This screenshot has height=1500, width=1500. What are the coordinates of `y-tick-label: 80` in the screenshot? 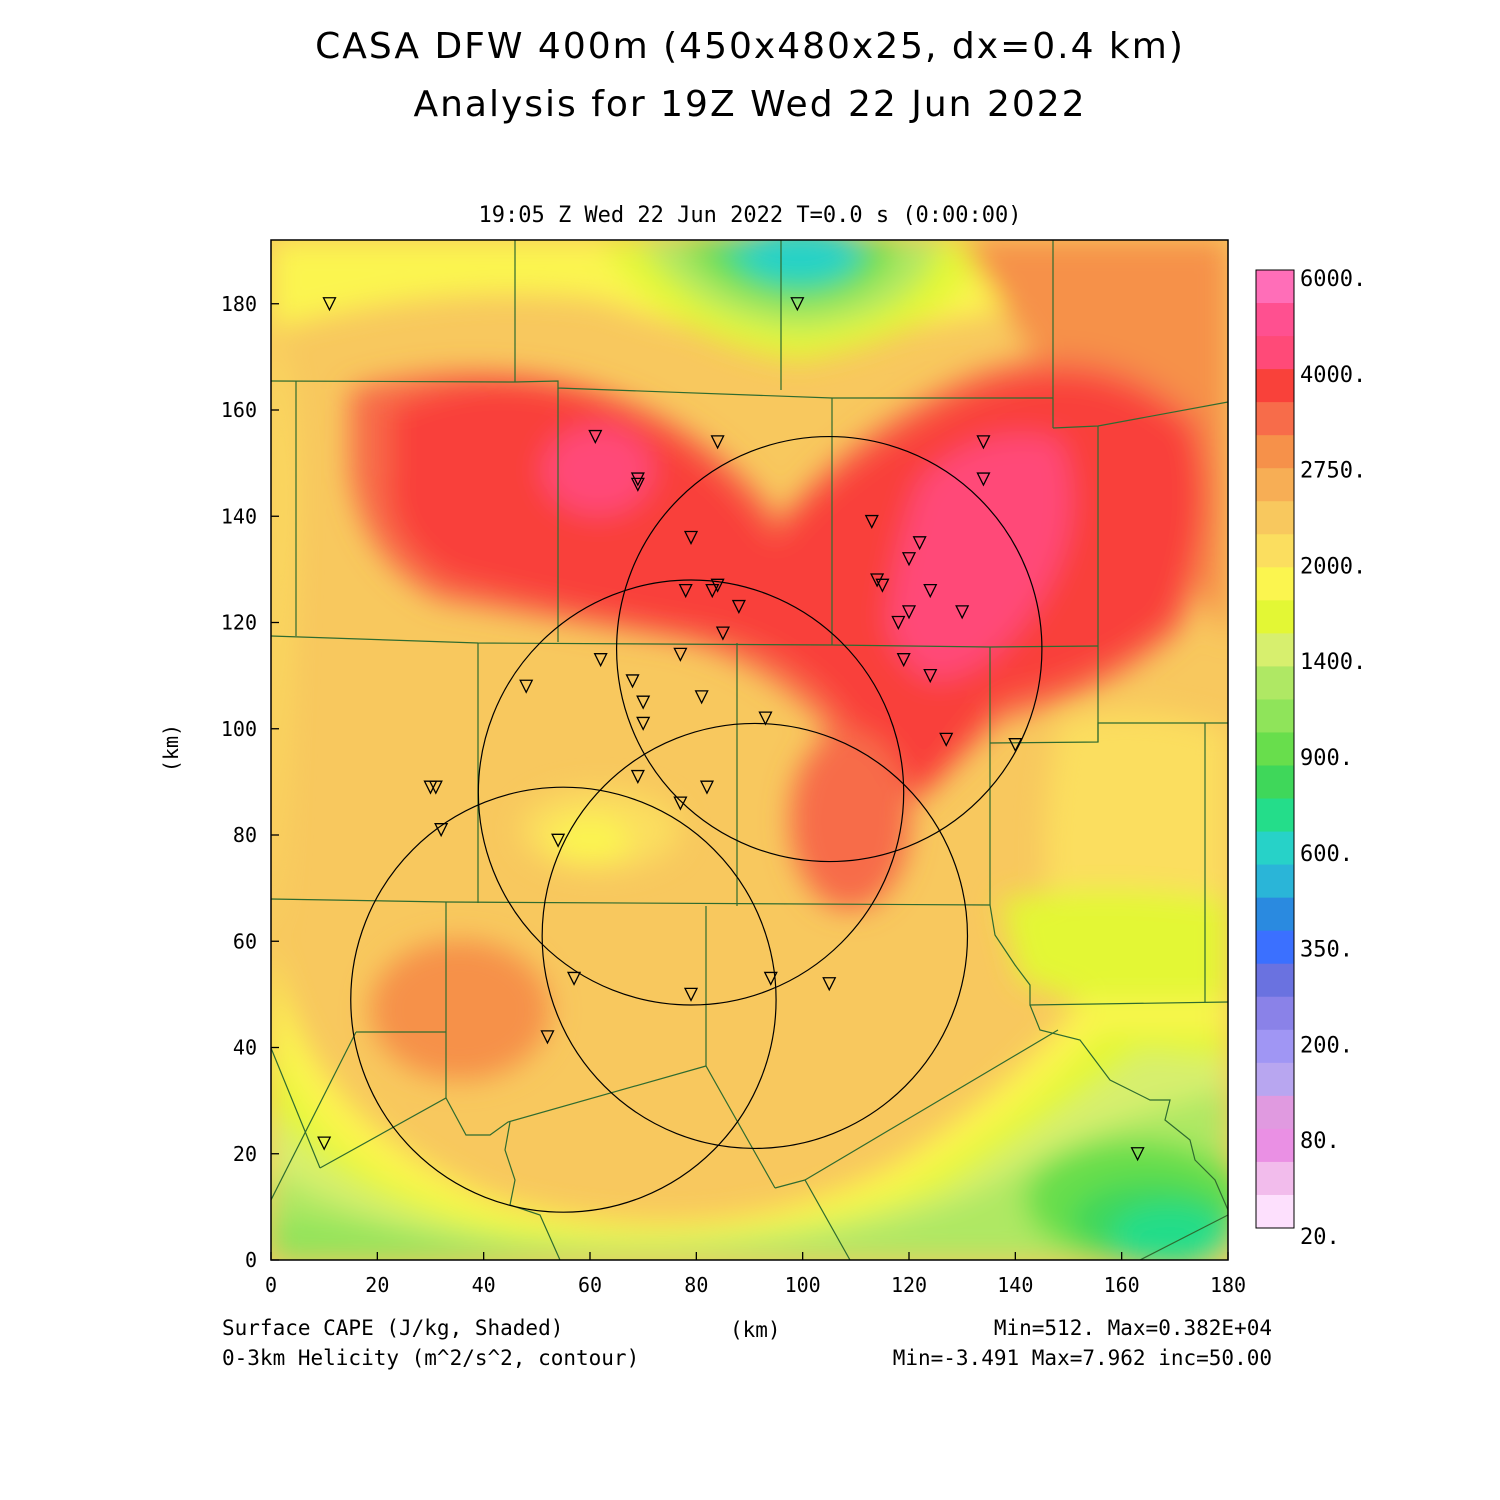 It's located at (245, 835).